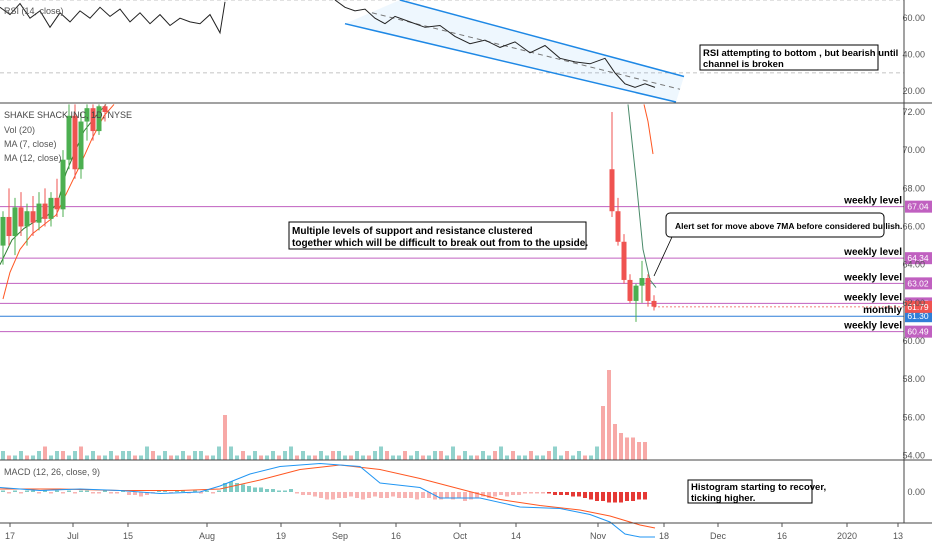 Image resolution: width=932 pixels, height=550 pixels. What do you see at coordinates (207, 536) in the screenshot?
I see `time-tick-label: Aug` at bounding box center [207, 536].